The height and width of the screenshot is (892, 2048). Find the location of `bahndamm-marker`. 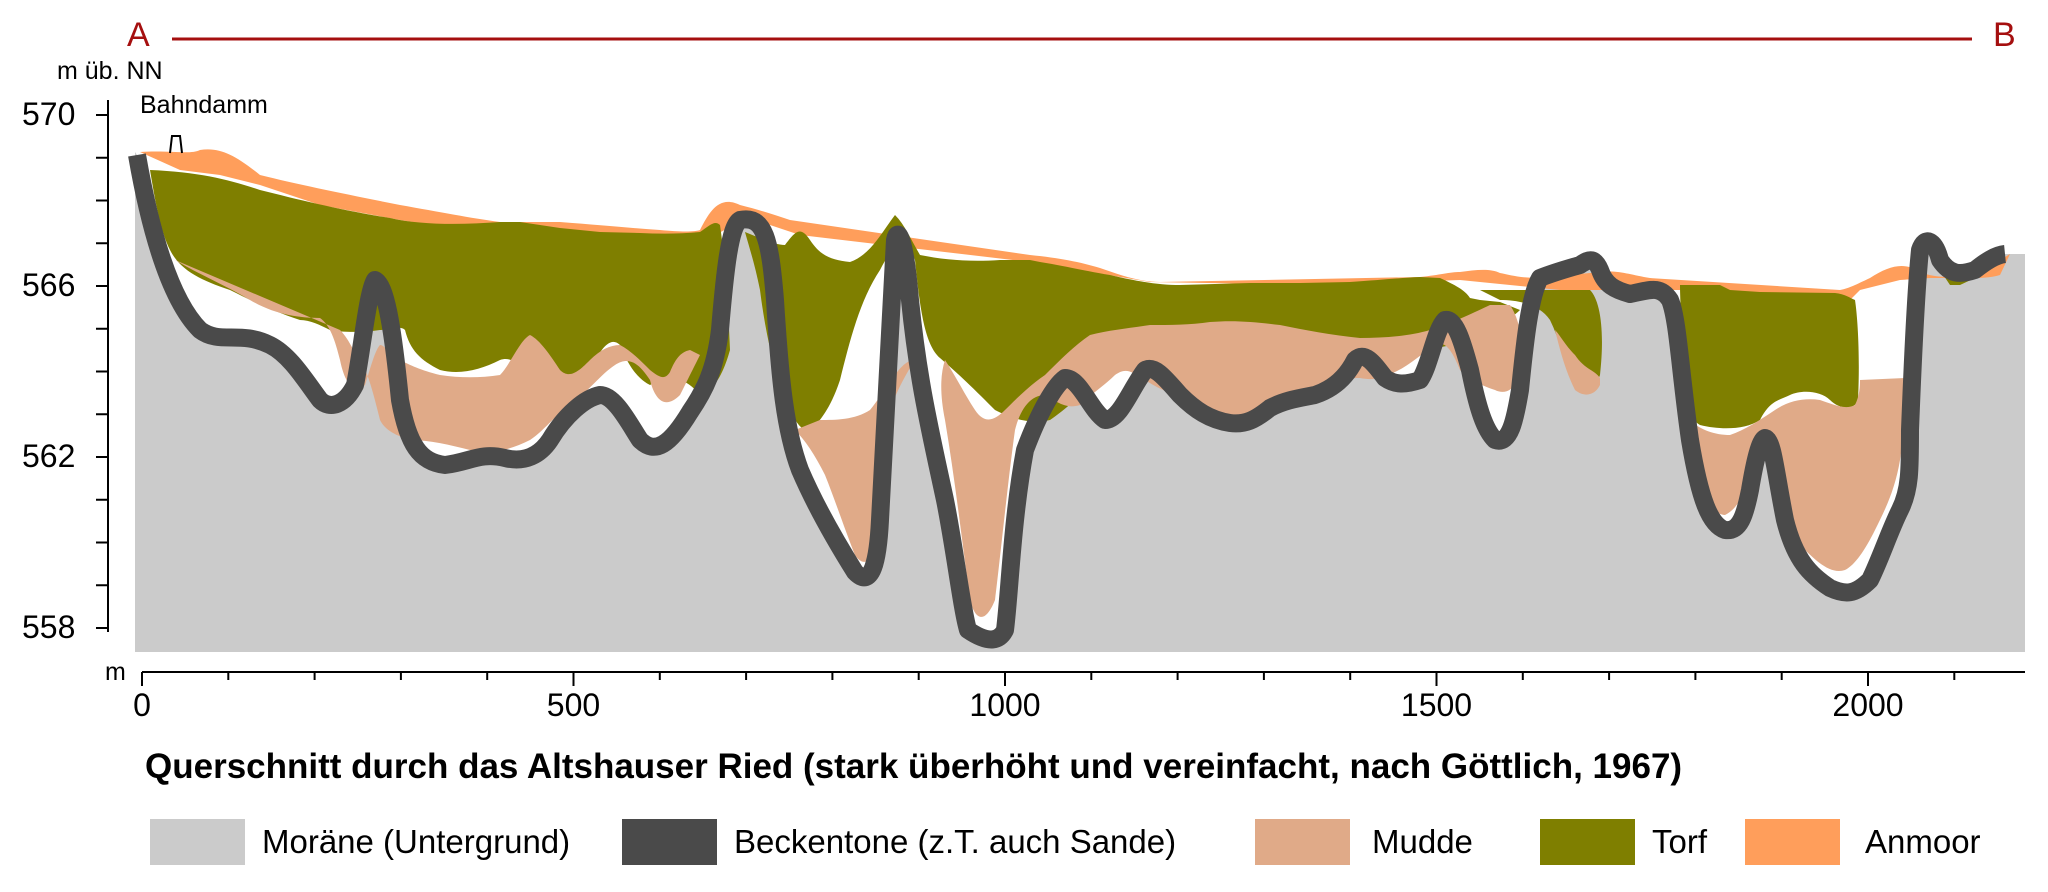

bahndamm-marker is located at coordinates (176, 144).